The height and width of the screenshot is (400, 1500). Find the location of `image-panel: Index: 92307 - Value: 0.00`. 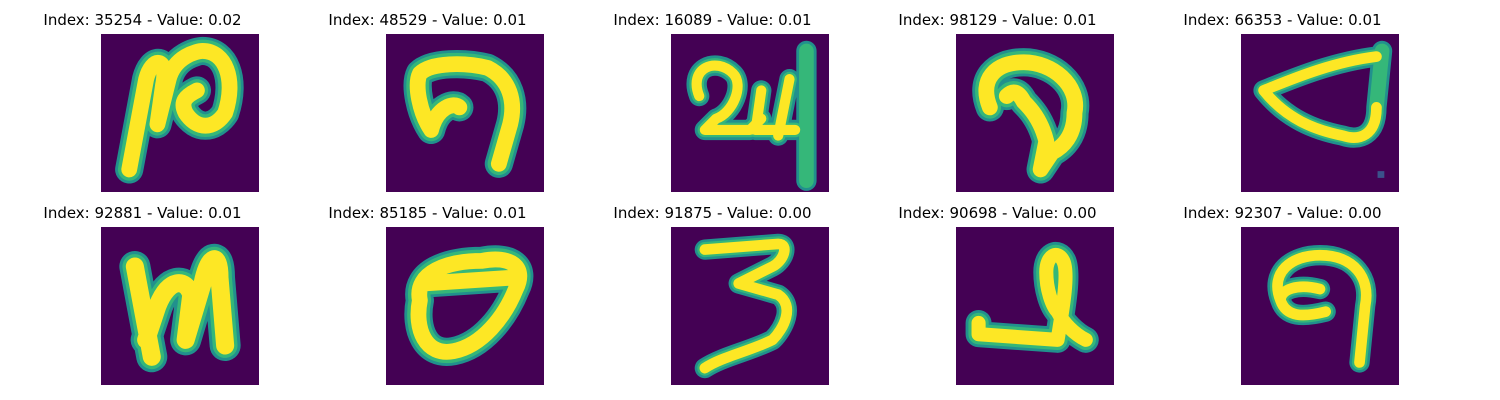

image-panel: Index: 92307 - Value: 0.00 is located at coordinates (1282, 289).